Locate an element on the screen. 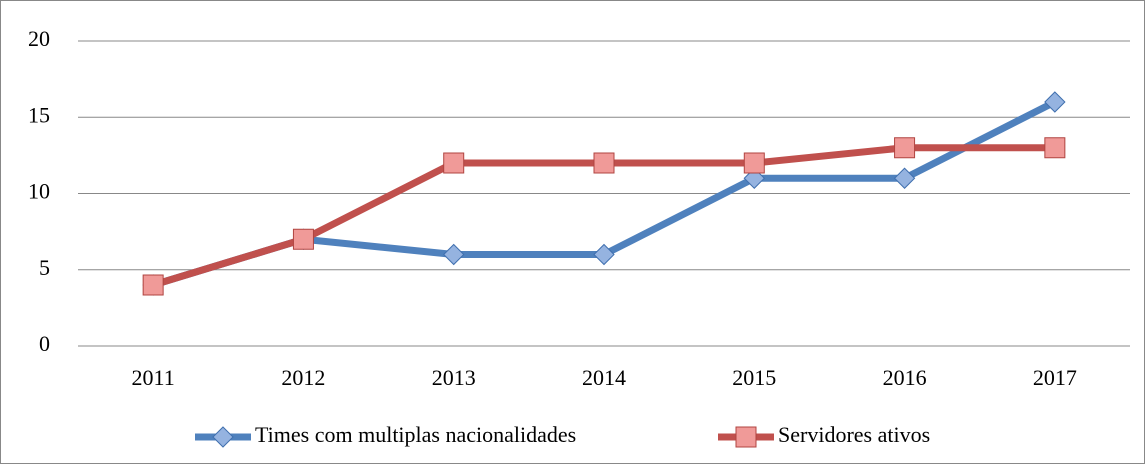 The width and height of the screenshot is (1146, 465). x-tick-label: 2016 is located at coordinates (905, 377).